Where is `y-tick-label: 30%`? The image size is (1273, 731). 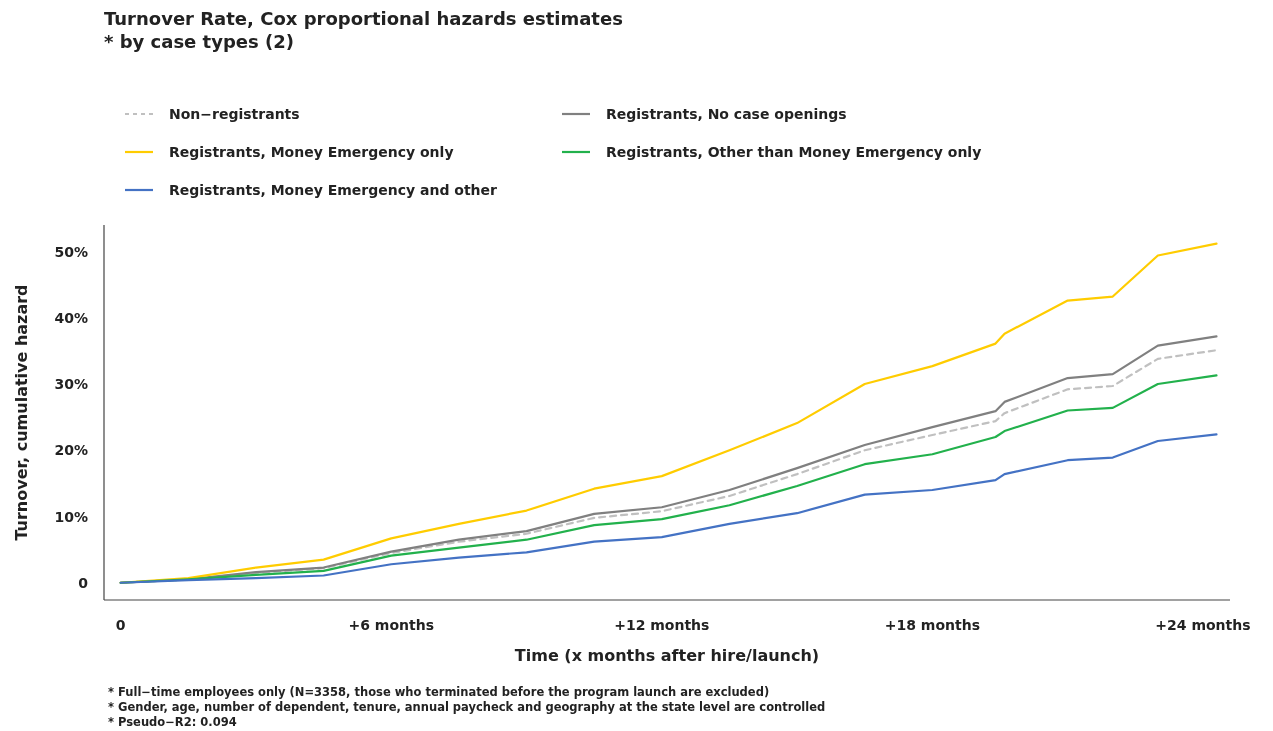
y-tick-label: 30% is located at coordinates (71, 384).